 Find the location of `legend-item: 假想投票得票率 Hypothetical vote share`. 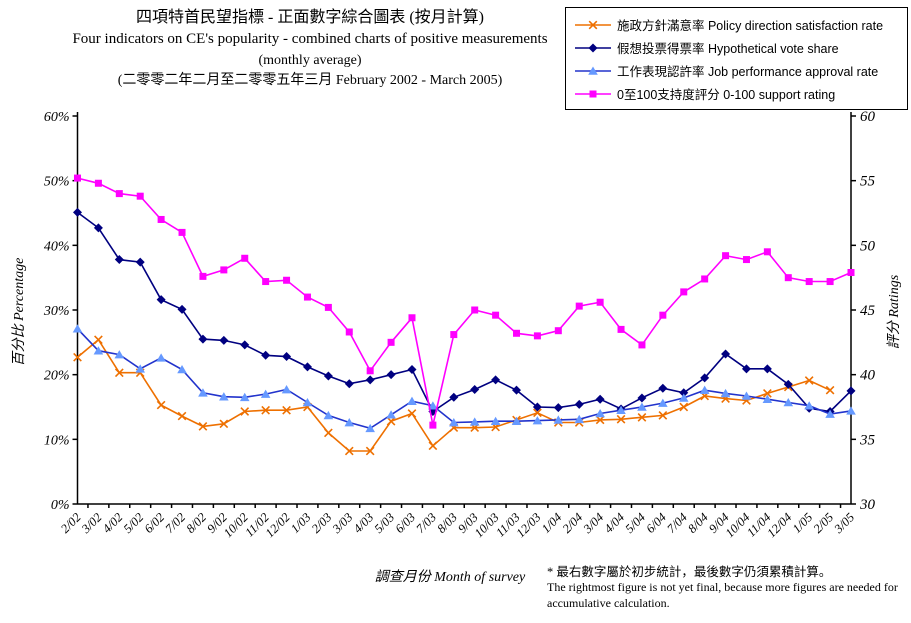

legend-item: 假想投票得票率 Hypothetical vote share is located at coordinates (736, 47).